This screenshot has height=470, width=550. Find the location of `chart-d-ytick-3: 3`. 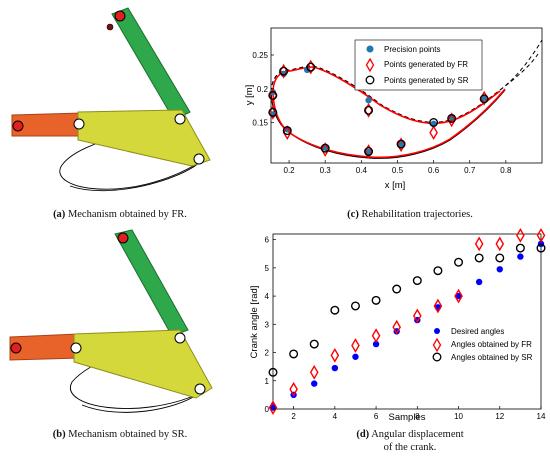

chart-d-ytick-3: 3 is located at coordinates (267, 324).